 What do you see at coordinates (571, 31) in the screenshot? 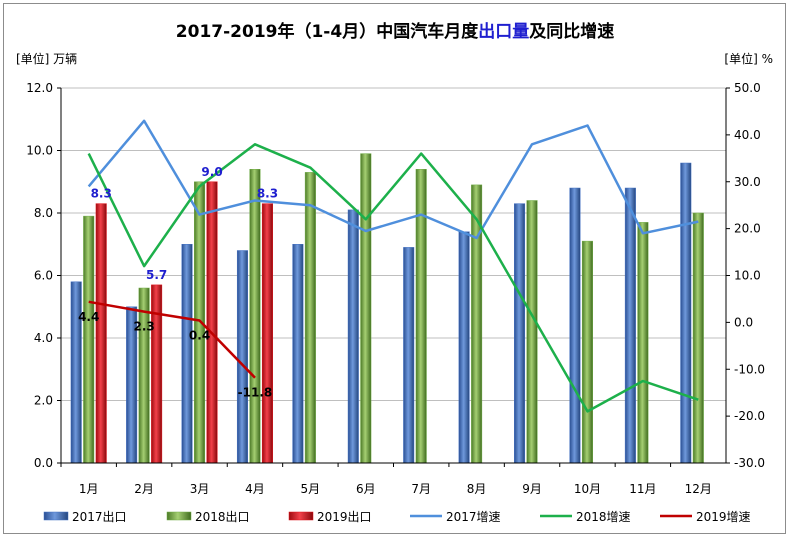
I see `chart-title-part3: 及同比增速` at bounding box center [571, 31].